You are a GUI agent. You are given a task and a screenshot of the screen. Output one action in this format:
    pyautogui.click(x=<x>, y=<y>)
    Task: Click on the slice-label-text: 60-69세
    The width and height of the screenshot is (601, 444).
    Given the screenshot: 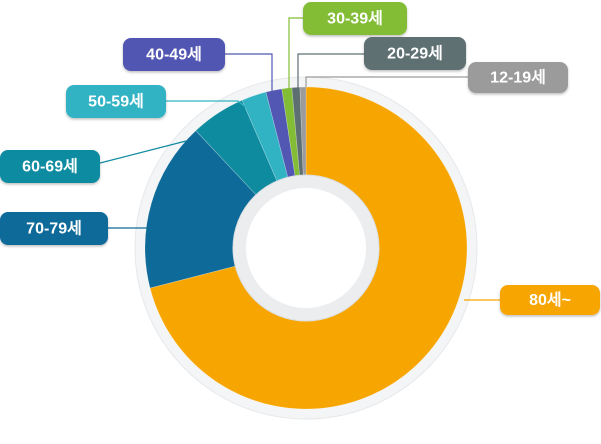 What is the action you would take?
    pyautogui.click(x=50, y=167)
    